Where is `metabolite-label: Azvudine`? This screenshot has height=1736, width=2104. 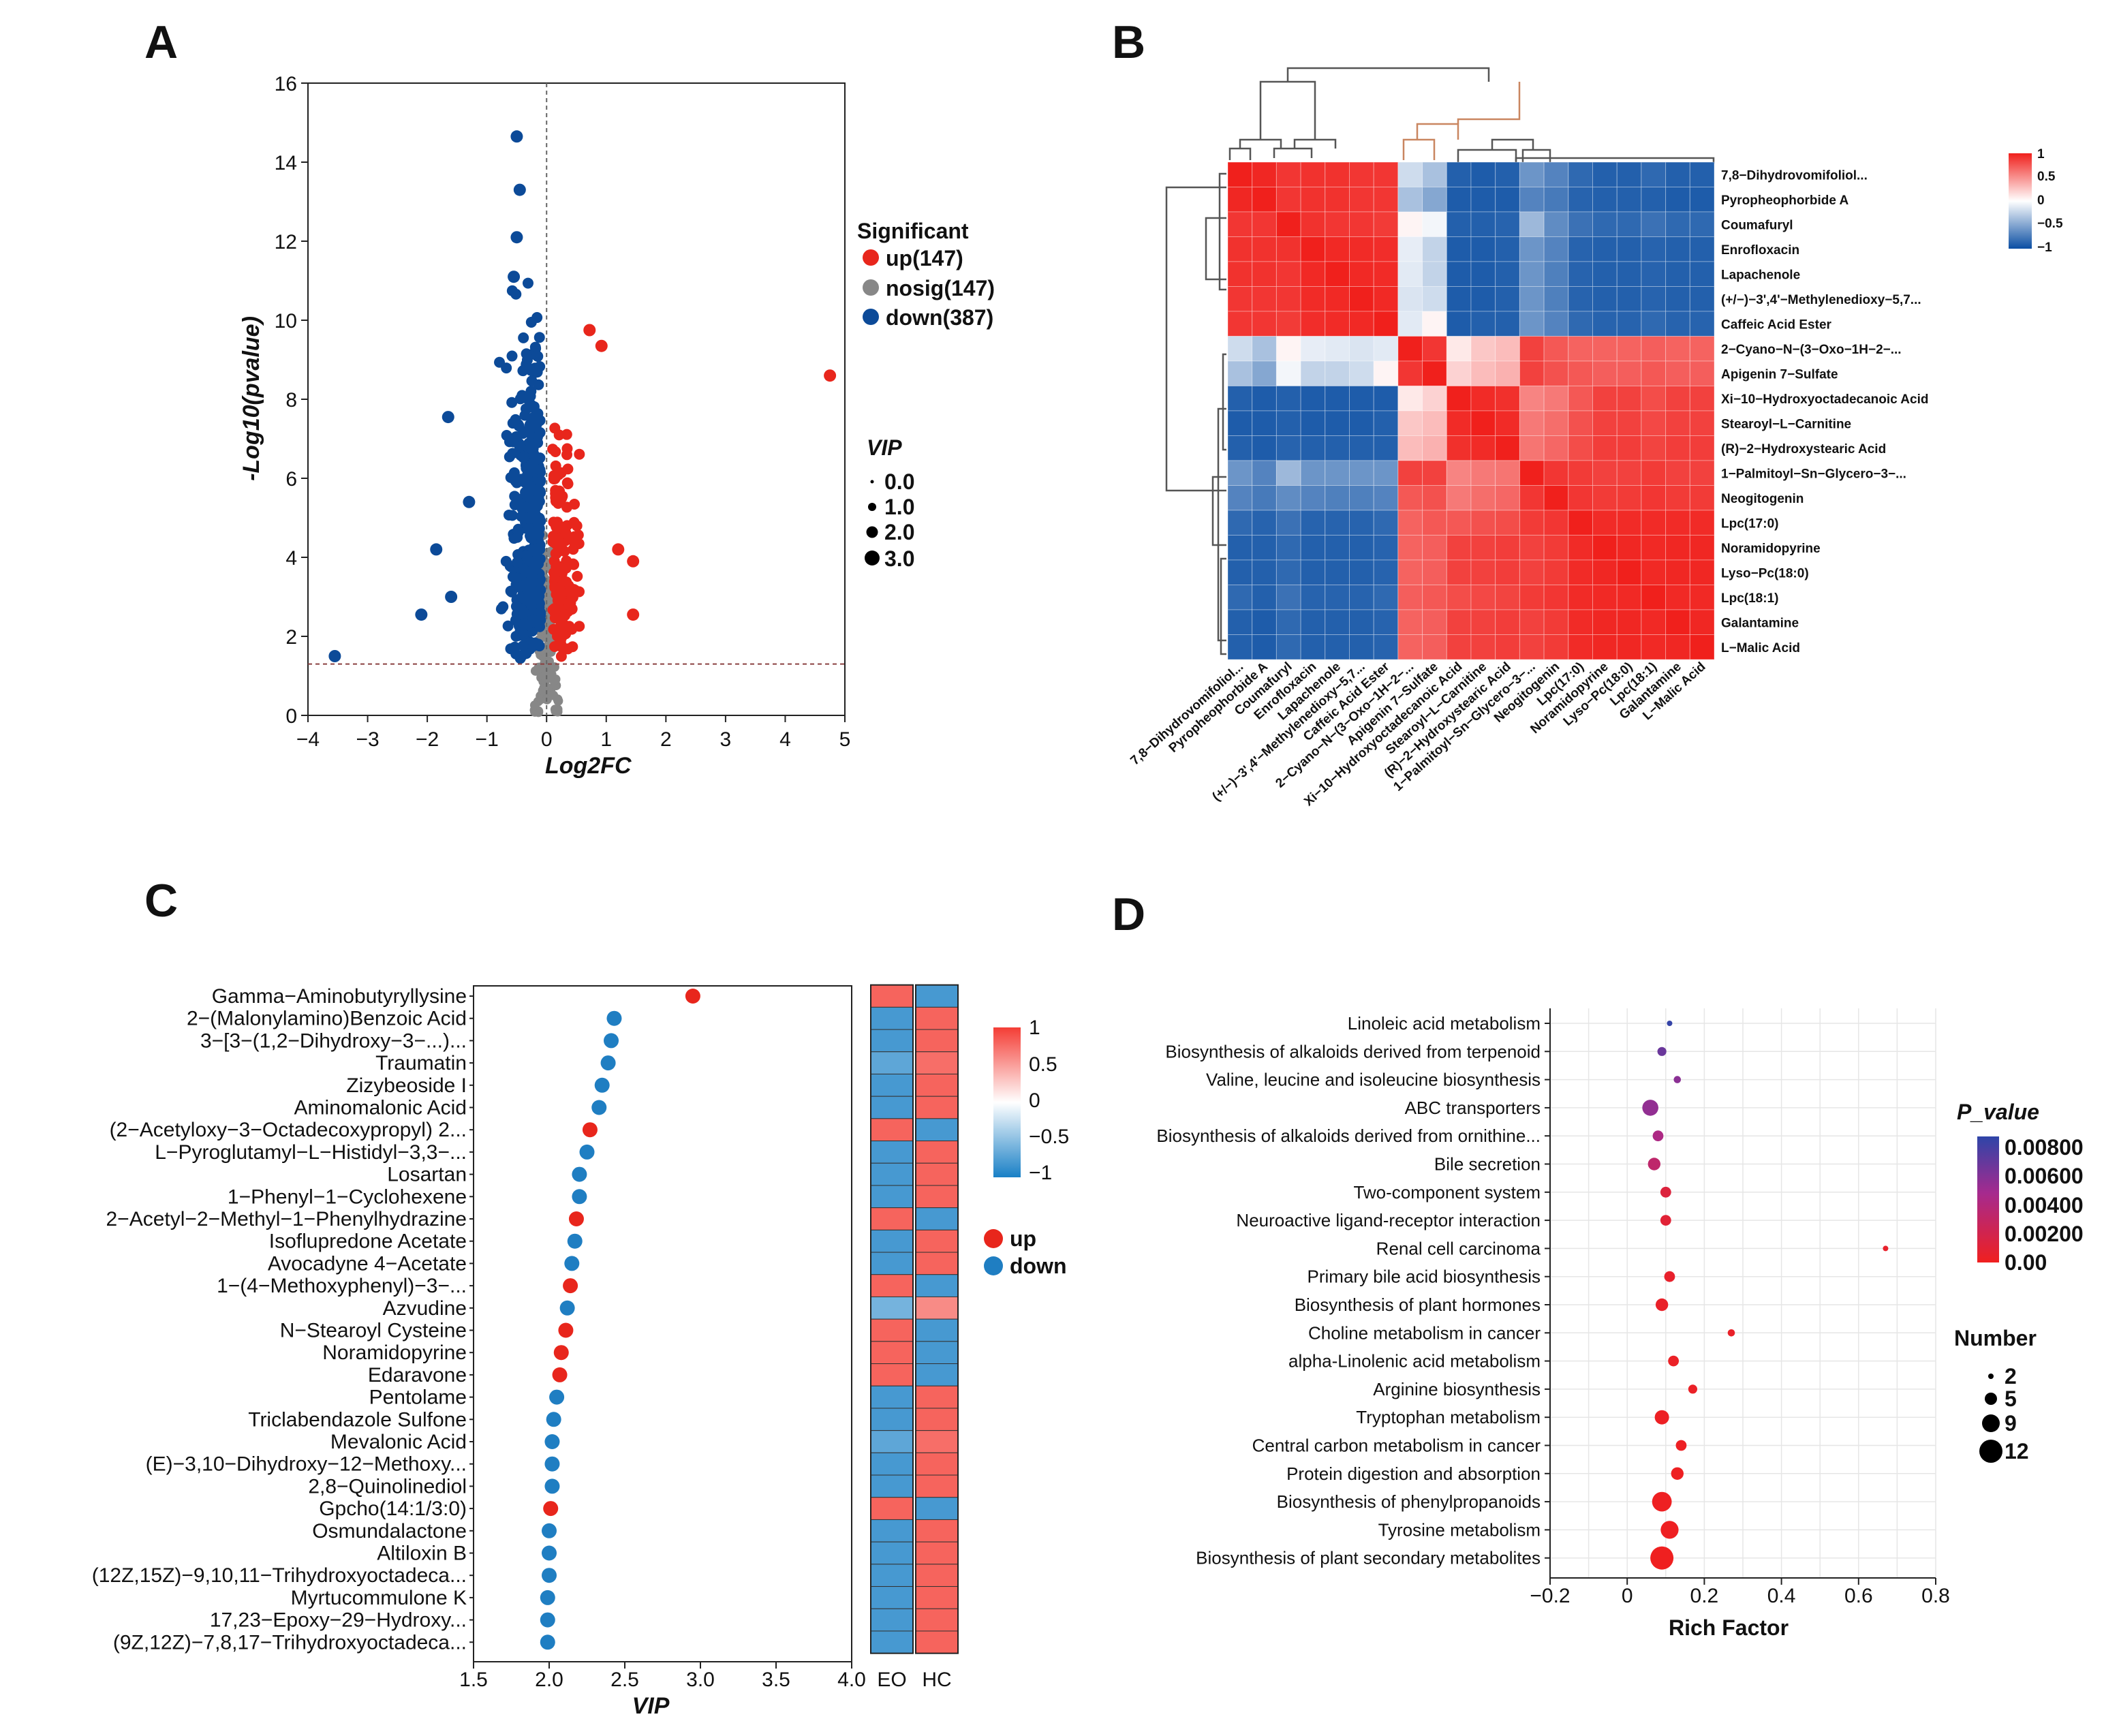
metabolite-label: Azvudine is located at coordinates (425, 1308).